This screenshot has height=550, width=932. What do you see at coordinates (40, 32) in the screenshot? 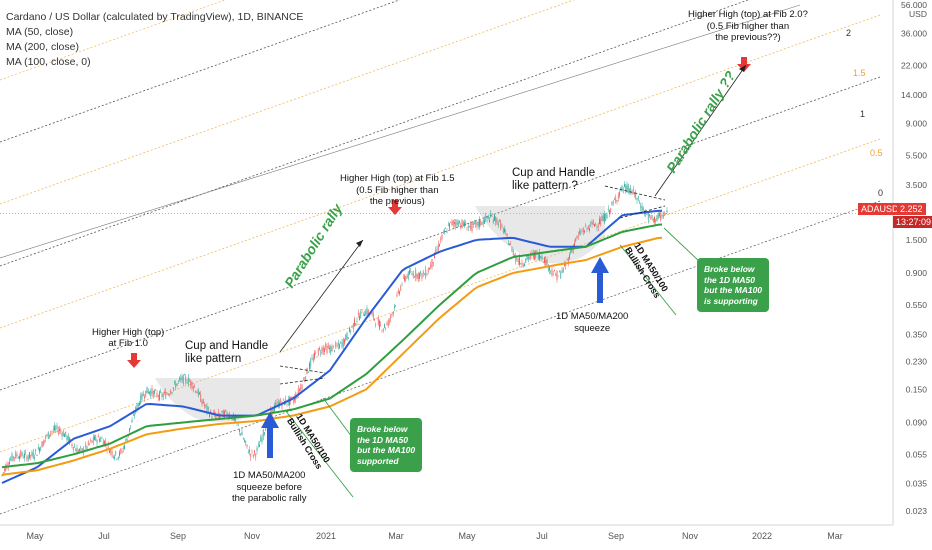
I see `legend-ma50: MA (50, close)` at bounding box center [40, 32].